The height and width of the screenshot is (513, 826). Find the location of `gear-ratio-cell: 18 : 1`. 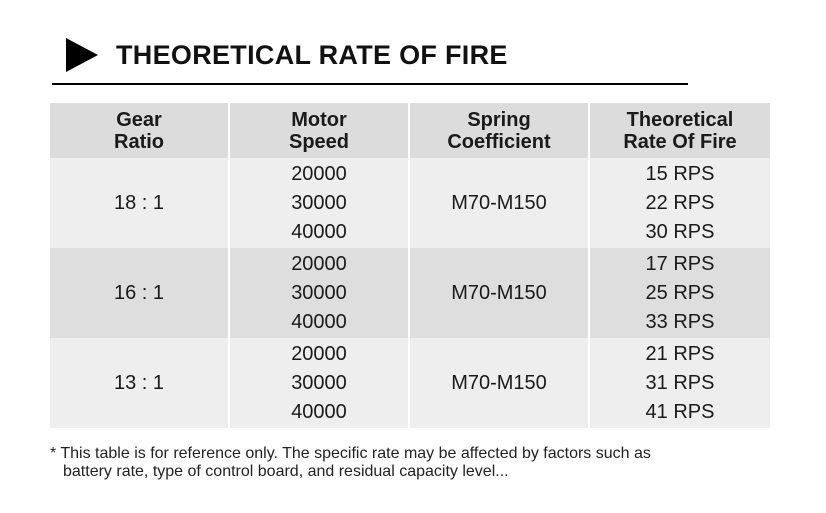

gear-ratio-cell: 18 : 1 is located at coordinates (139, 203).